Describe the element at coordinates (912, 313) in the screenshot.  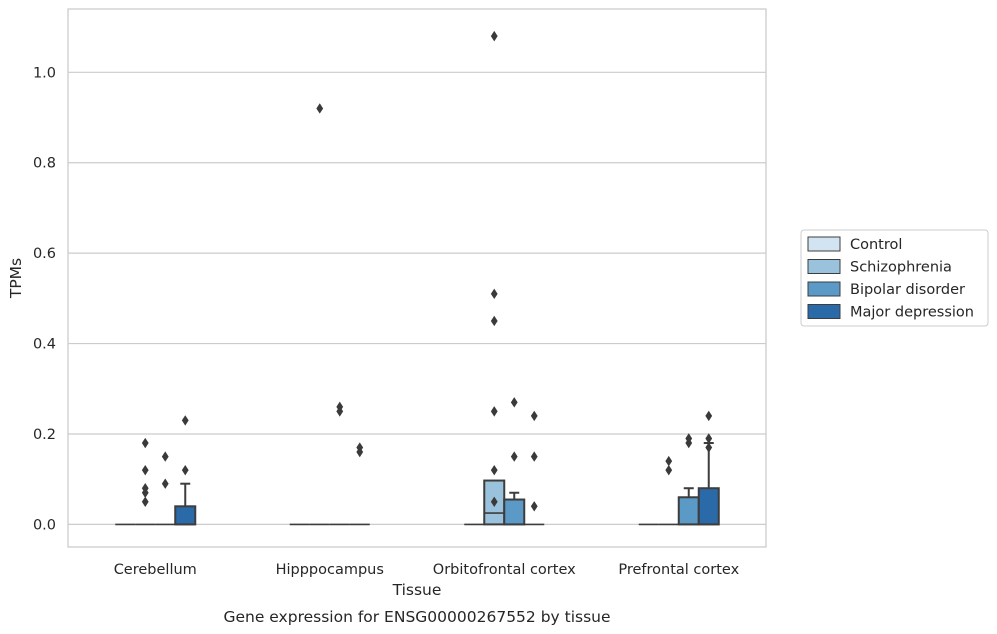
I see `legend-label: Major depression` at that location.